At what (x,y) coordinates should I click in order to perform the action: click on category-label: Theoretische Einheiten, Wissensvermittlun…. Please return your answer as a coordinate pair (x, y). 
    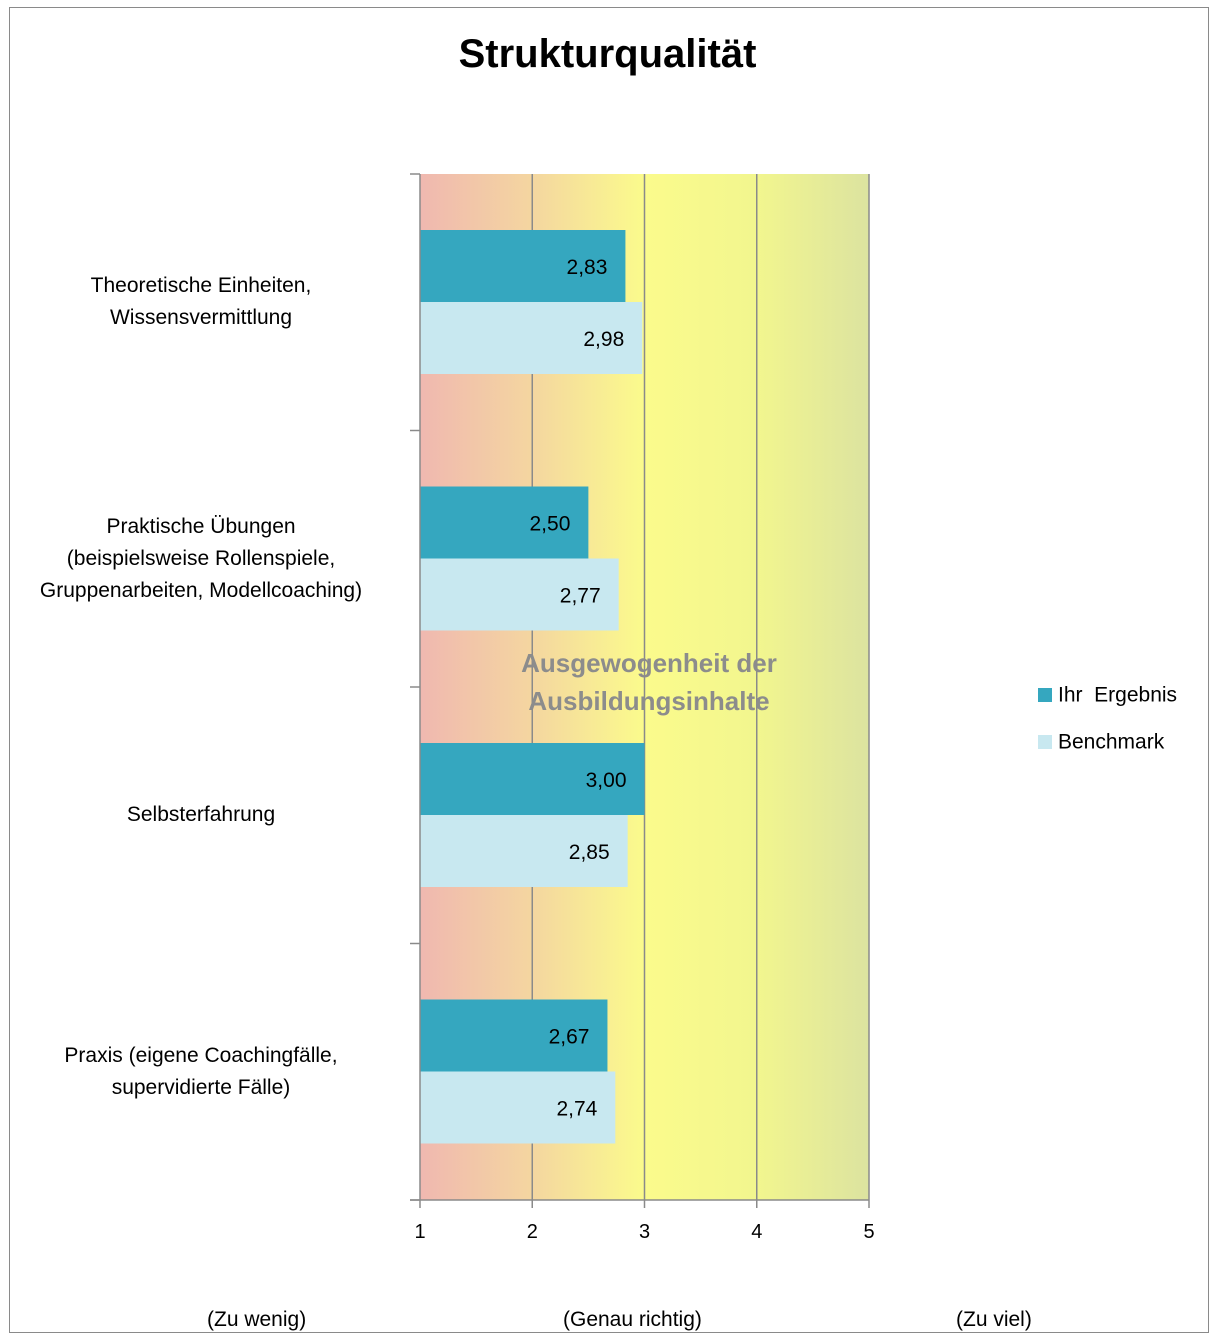
    Looking at the image, I should click on (201, 302).